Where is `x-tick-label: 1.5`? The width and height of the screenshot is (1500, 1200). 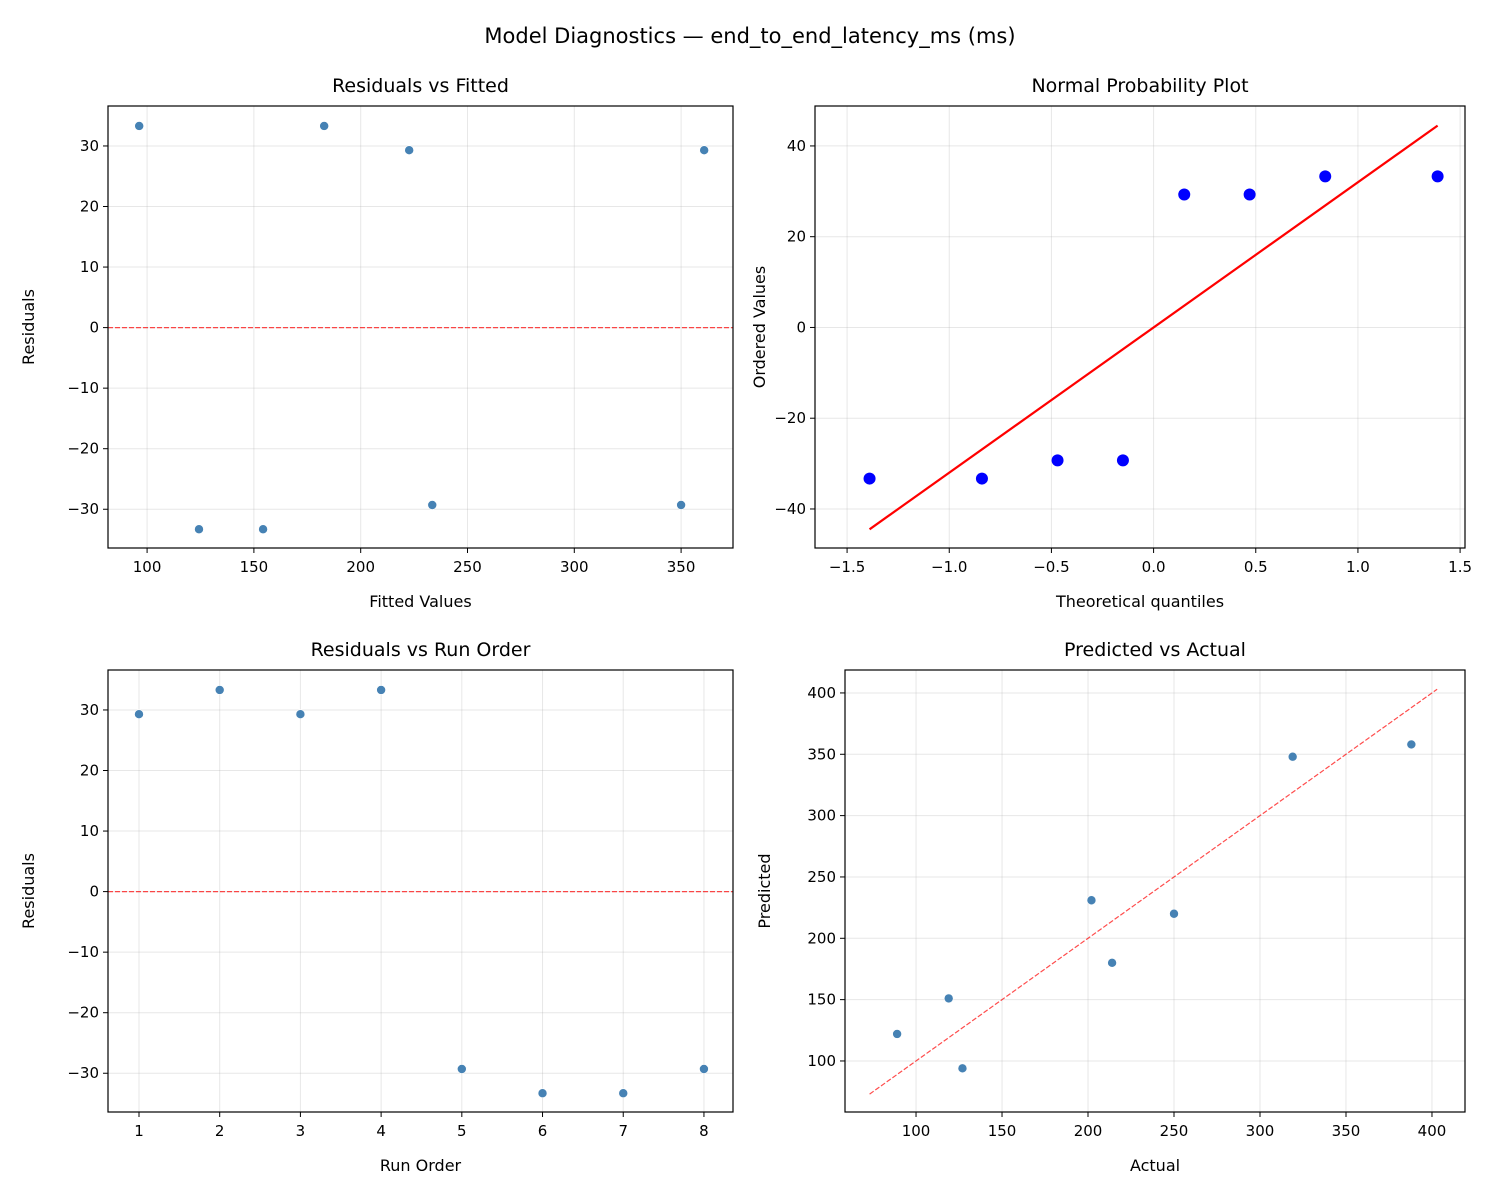 x-tick-label: 1.5 is located at coordinates (1460, 567).